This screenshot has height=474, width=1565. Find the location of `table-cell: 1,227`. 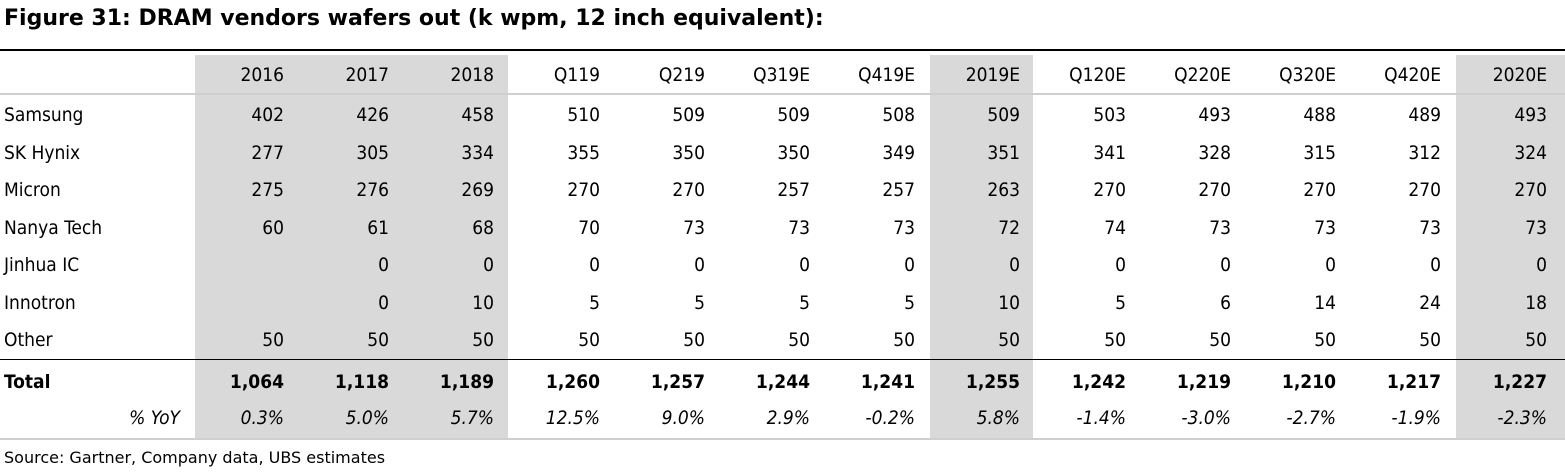

table-cell: 1,227 is located at coordinates (1519, 382).